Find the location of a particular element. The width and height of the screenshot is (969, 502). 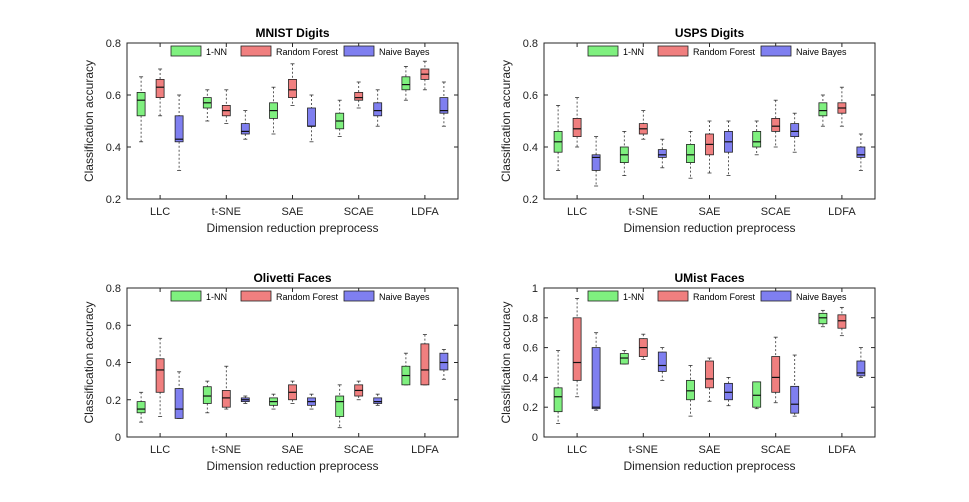

box-nn-t-sne is located at coordinates (624, 153).